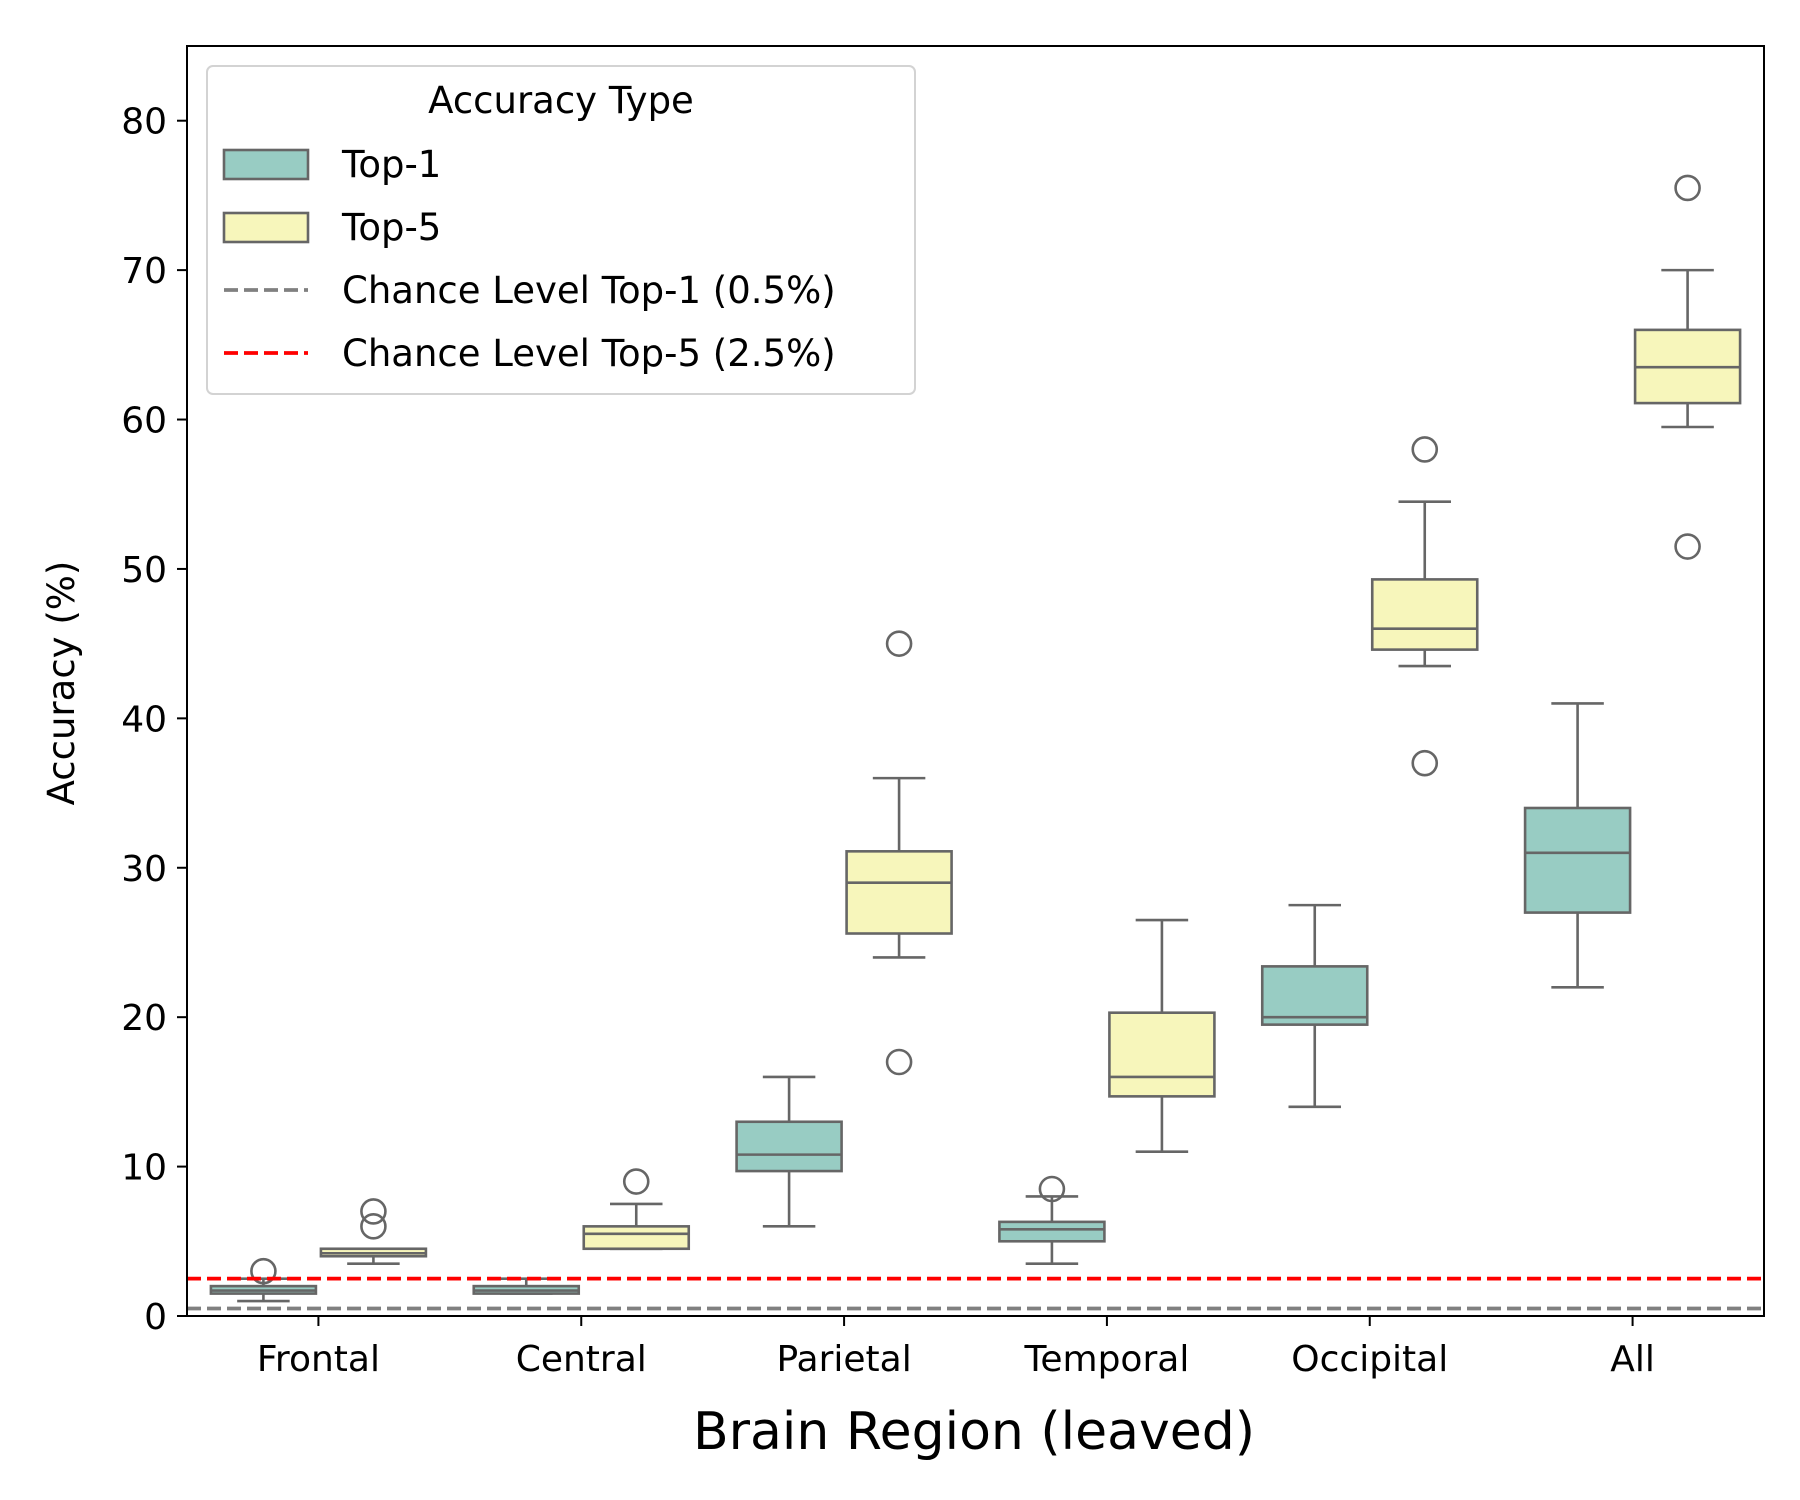 This screenshot has height=1500, width=1800. Describe the element at coordinates (144, 421) in the screenshot. I see `y-tick-label: 60` at that location.